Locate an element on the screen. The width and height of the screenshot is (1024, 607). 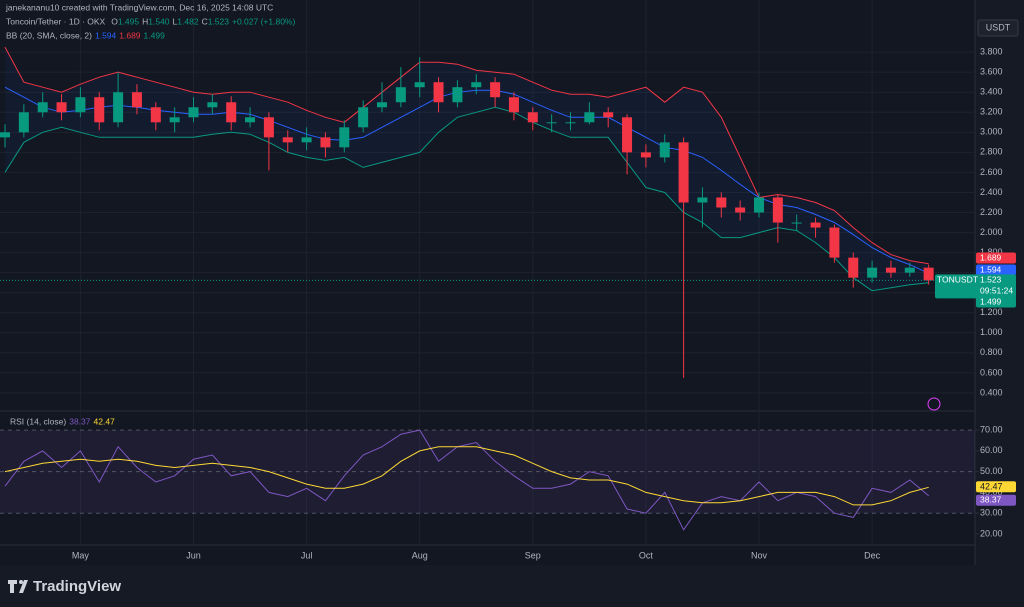
rsi-value: 42.47 is located at coordinates (105, 421).